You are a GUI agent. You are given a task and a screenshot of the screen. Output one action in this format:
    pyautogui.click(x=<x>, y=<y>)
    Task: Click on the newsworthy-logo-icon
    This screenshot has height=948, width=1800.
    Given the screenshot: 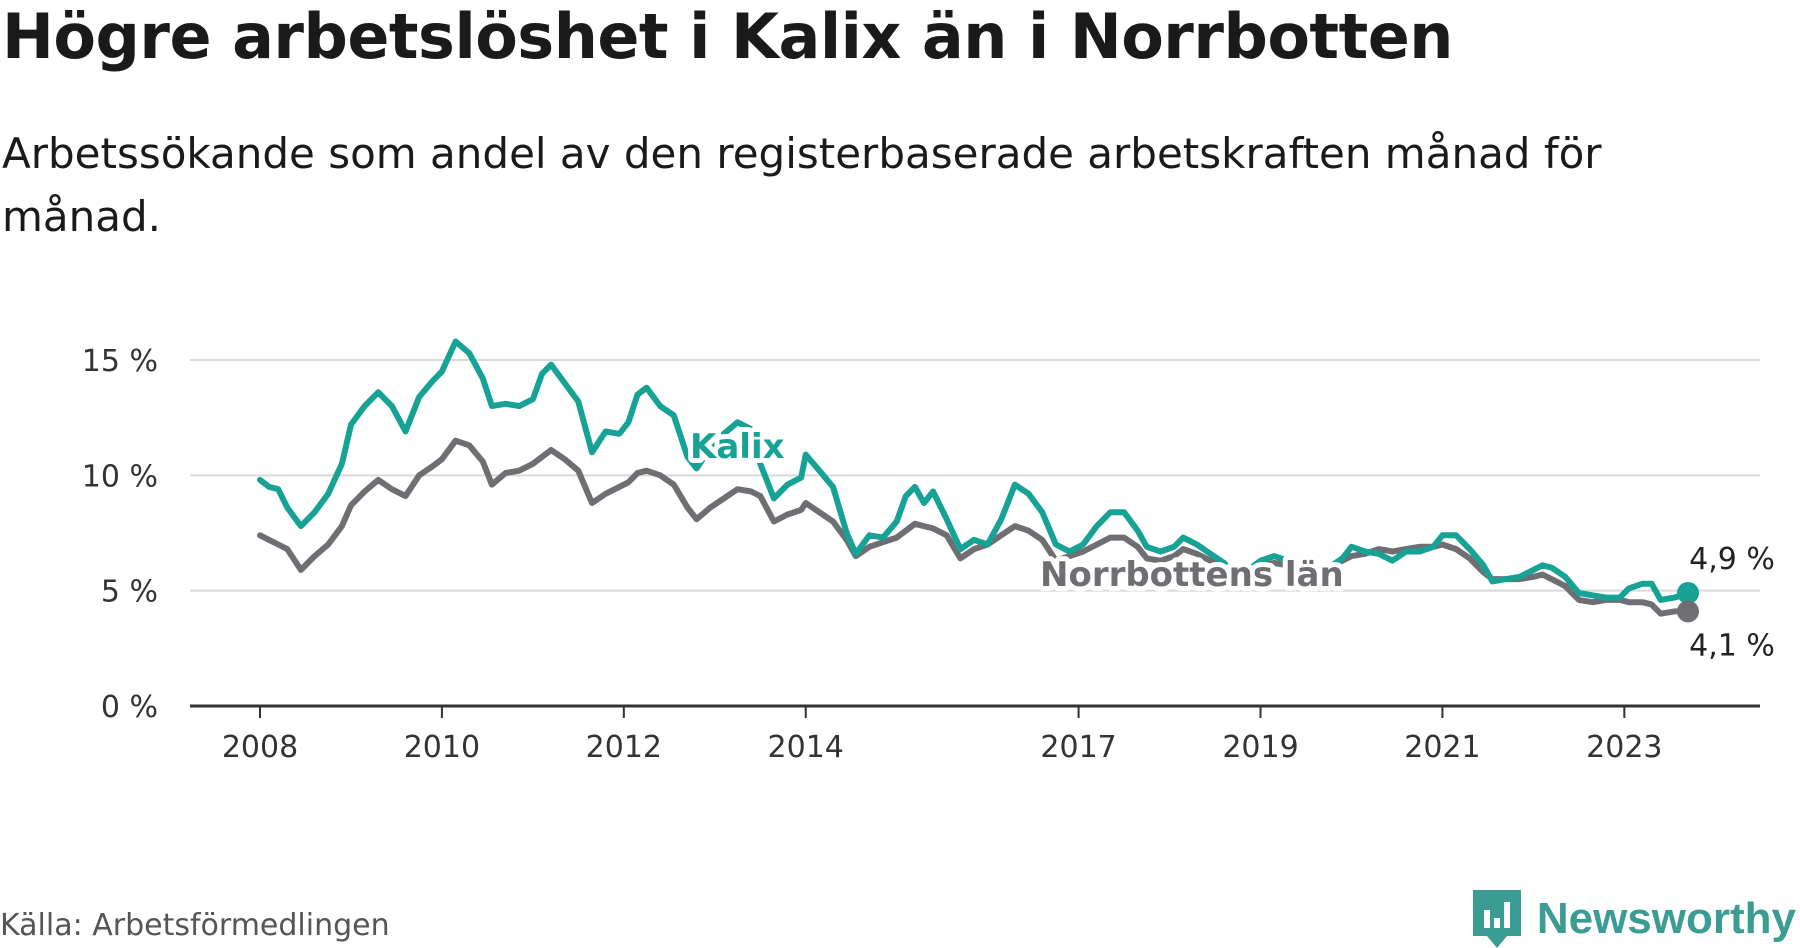 What is the action you would take?
    pyautogui.click(x=1496, y=919)
    